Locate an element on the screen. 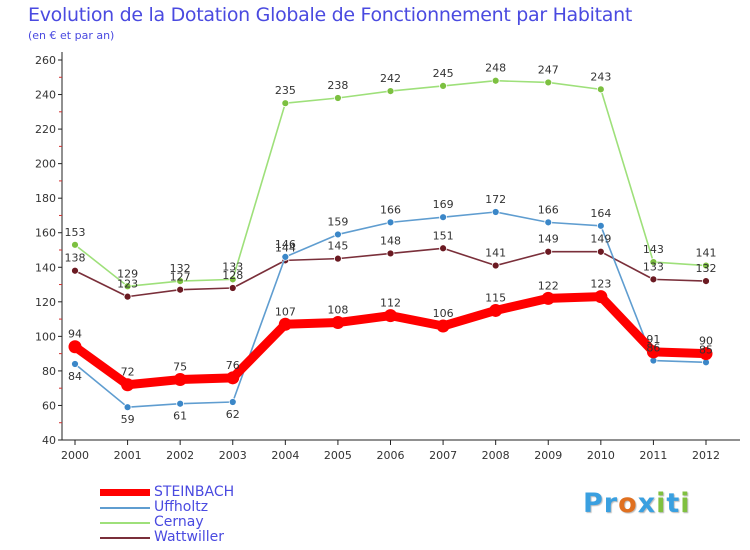  y-tick-label: 260 is located at coordinates (45, 60).